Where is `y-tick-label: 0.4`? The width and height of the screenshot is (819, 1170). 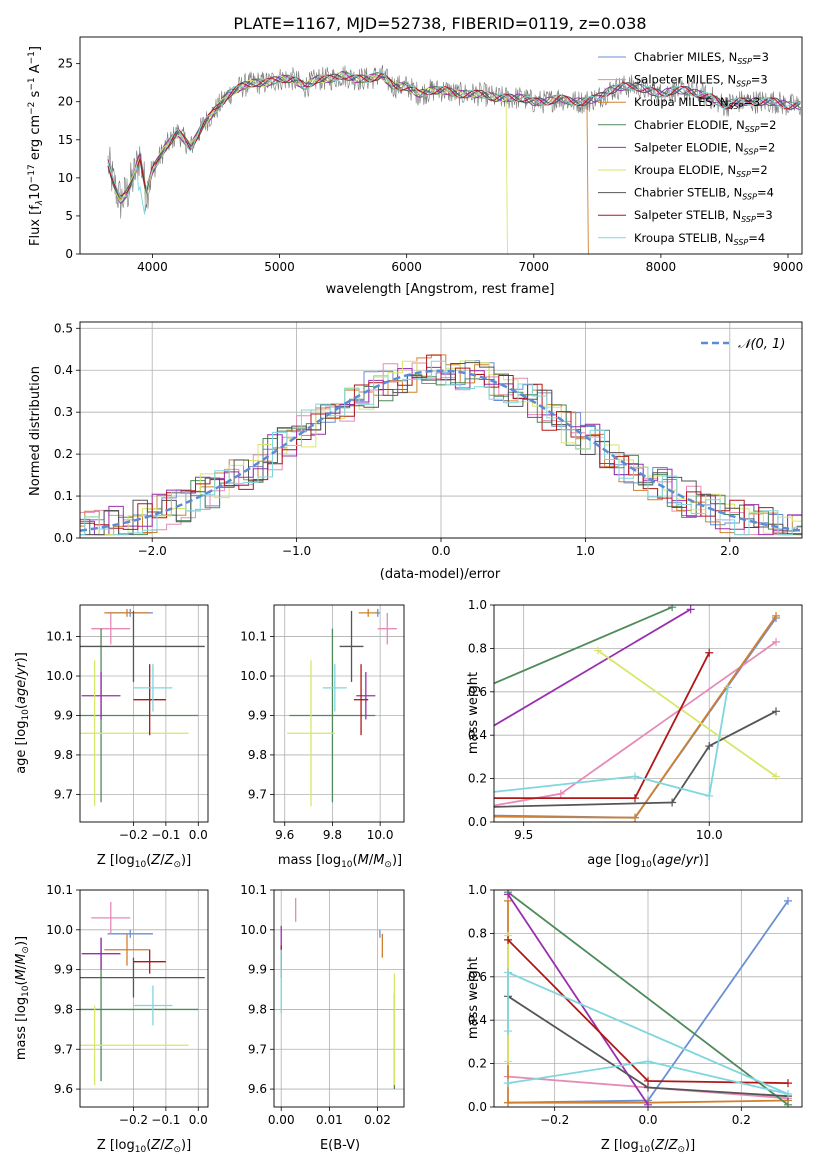
y-tick-label: 0.4 is located at coordinates (477, 735).